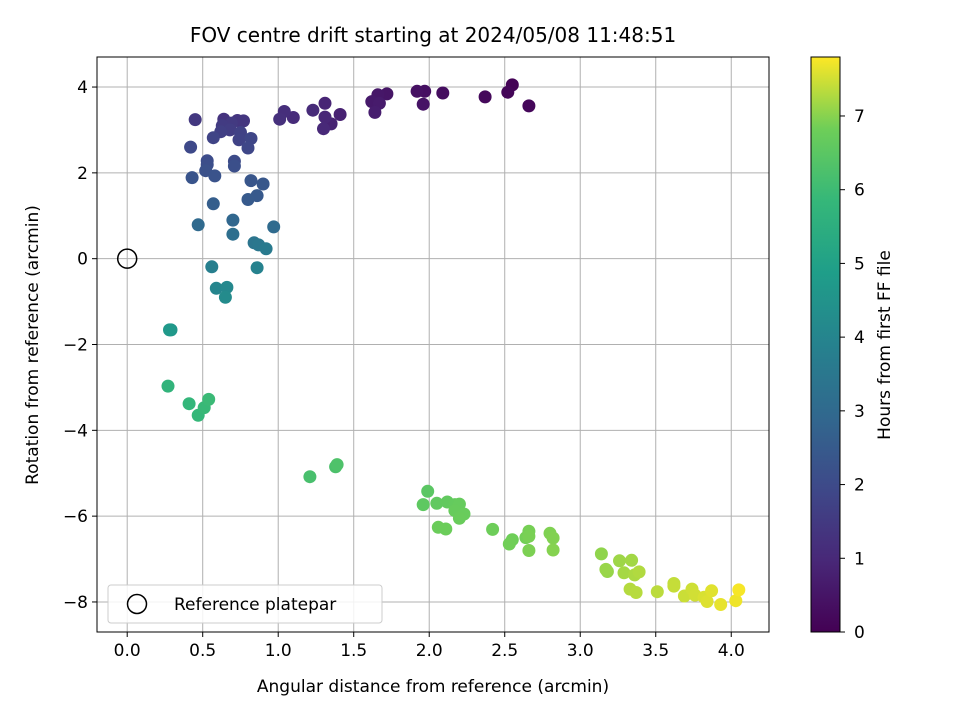  I want to click on colorbar-tick-label: 0, so click(859, 633).